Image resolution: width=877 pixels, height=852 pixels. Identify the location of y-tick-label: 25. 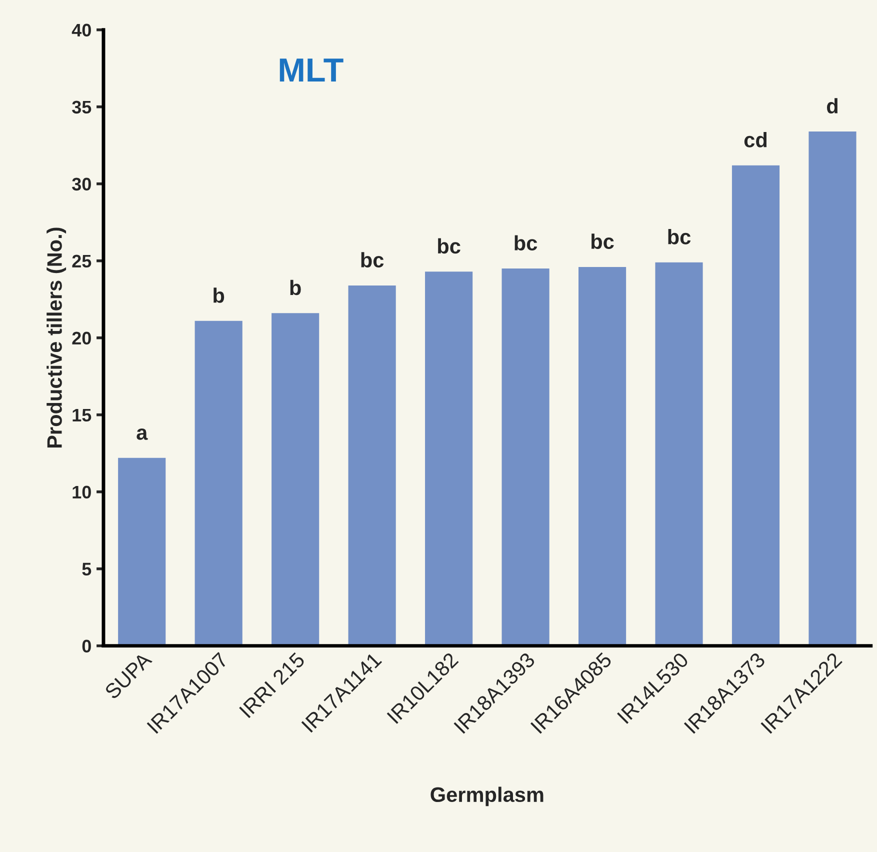
(82, 261).